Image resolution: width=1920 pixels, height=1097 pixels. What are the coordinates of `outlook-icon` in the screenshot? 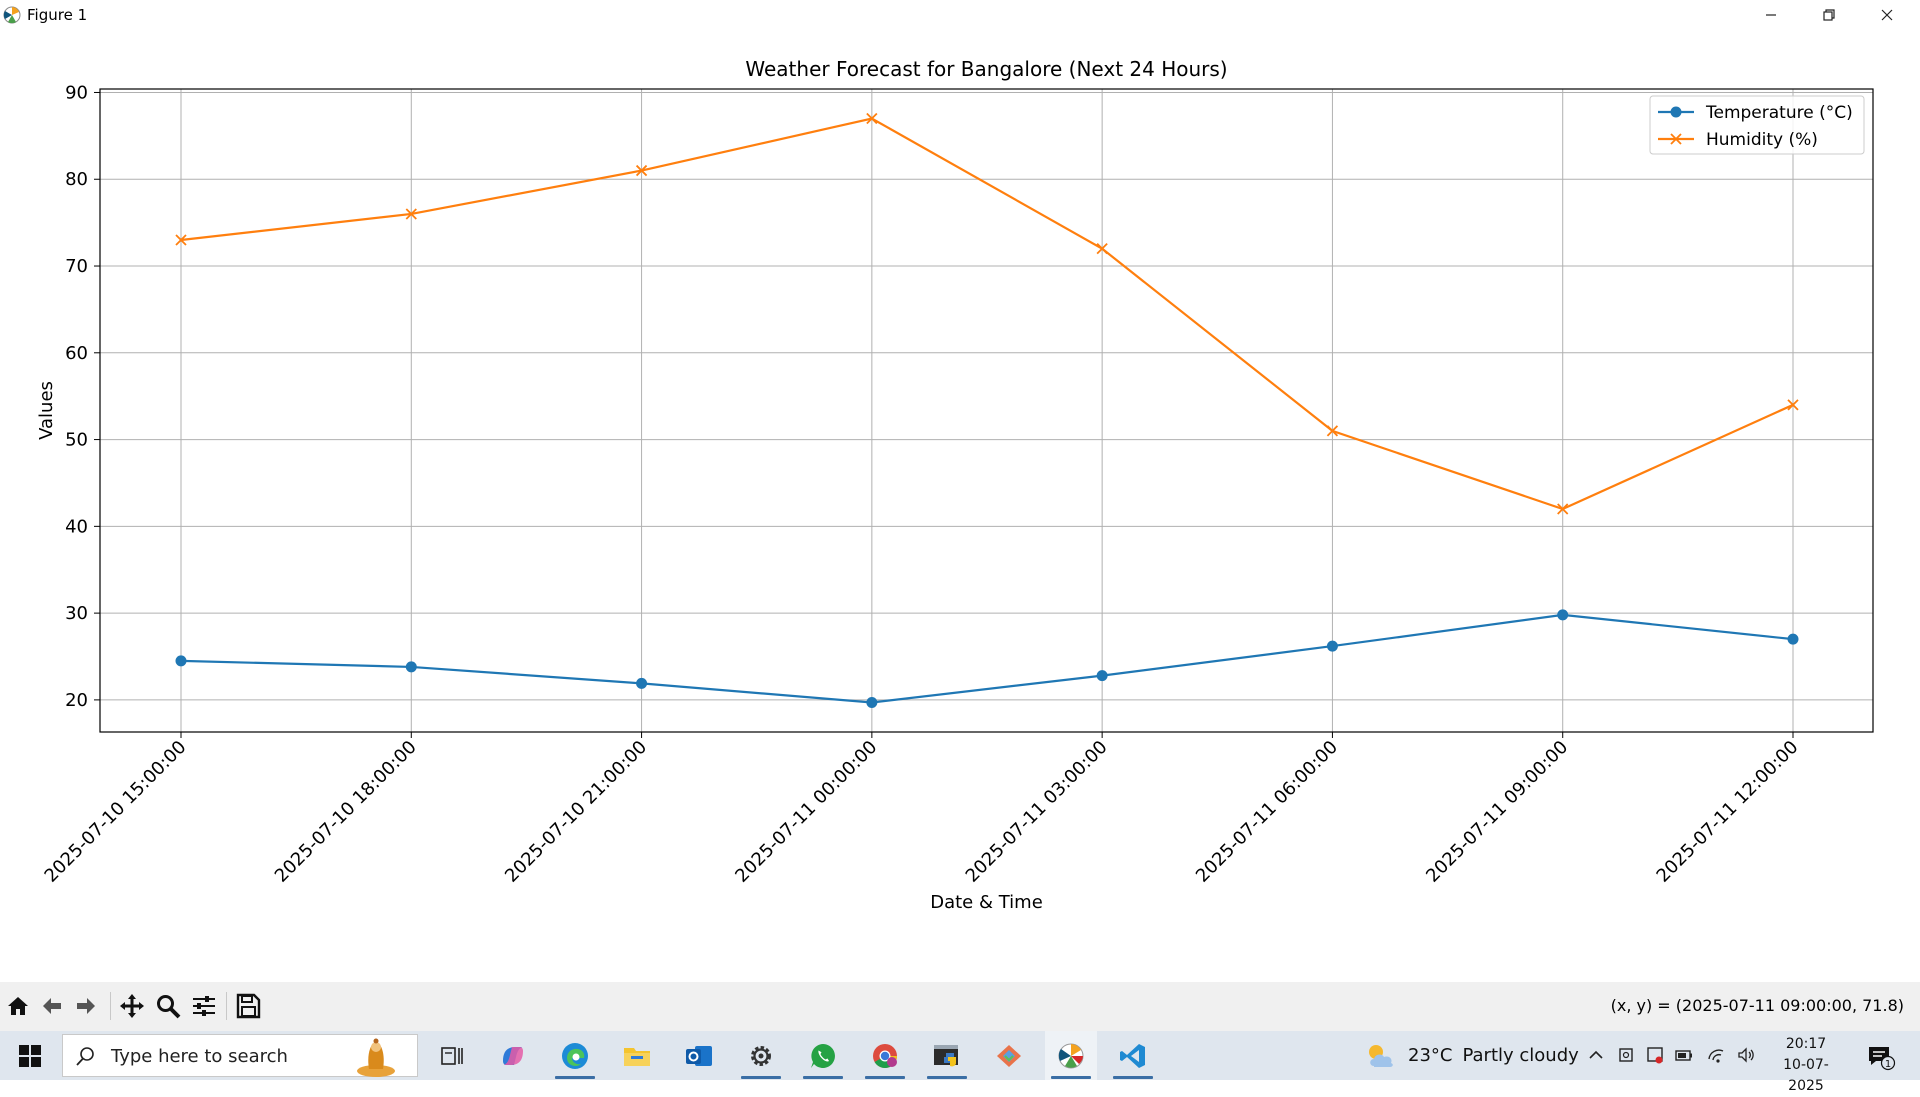 It's located at (699, 1055).